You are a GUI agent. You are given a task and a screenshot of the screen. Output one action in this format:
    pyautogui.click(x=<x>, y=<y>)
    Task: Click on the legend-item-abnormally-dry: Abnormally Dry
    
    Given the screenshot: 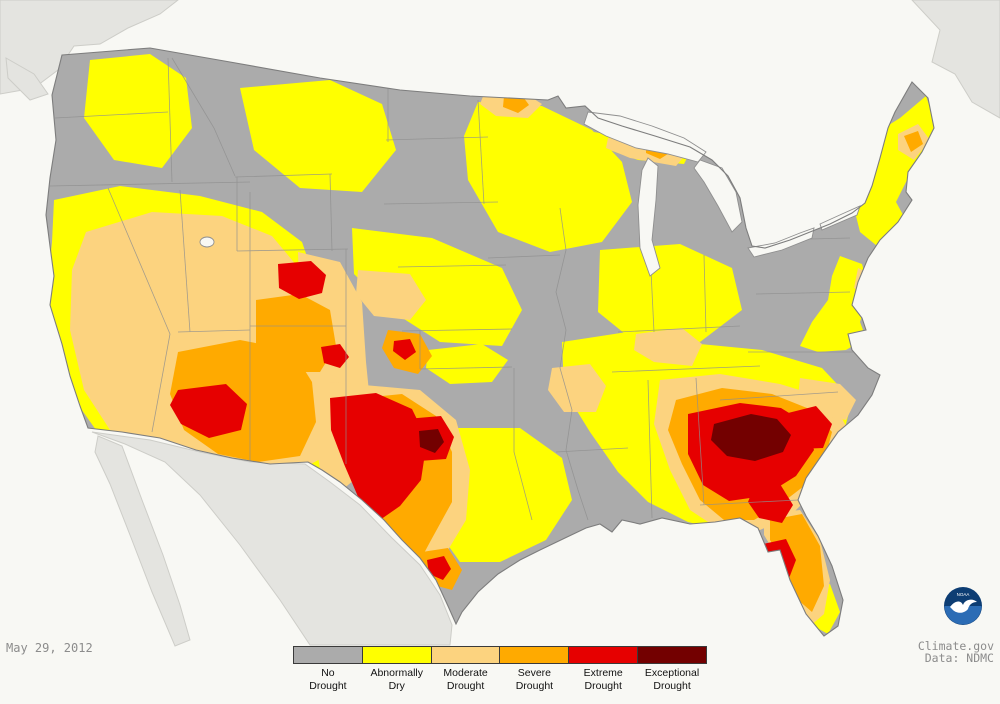 What is the action you would take?
    pyautogui.click(x=396, y=669)
    